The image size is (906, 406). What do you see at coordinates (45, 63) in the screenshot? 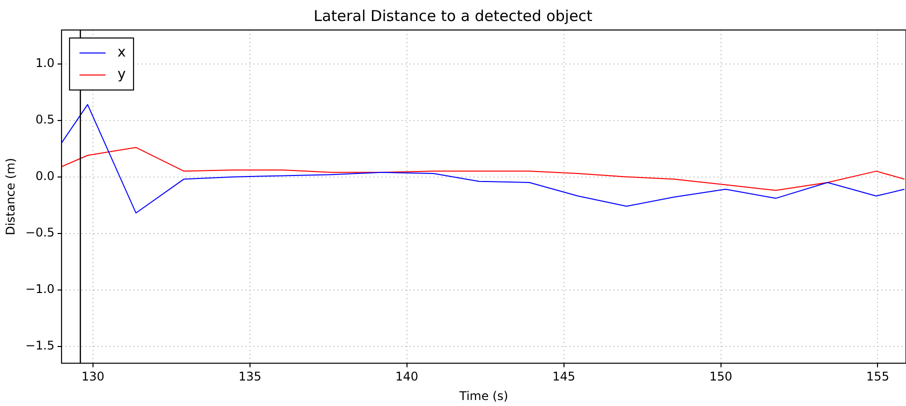
I see `y-tick-label: 1.0` at bounding box center [45, 63].